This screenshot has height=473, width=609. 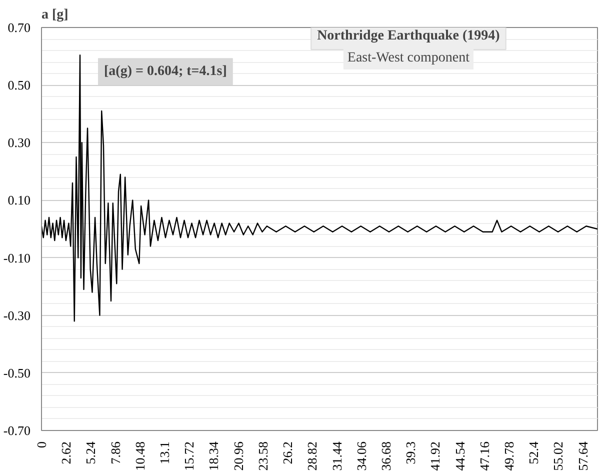 What do you see at coordinates (140, 456) in the screenshot?
I see `x-tick-label: 10.48` at bounding box center [140, 456].